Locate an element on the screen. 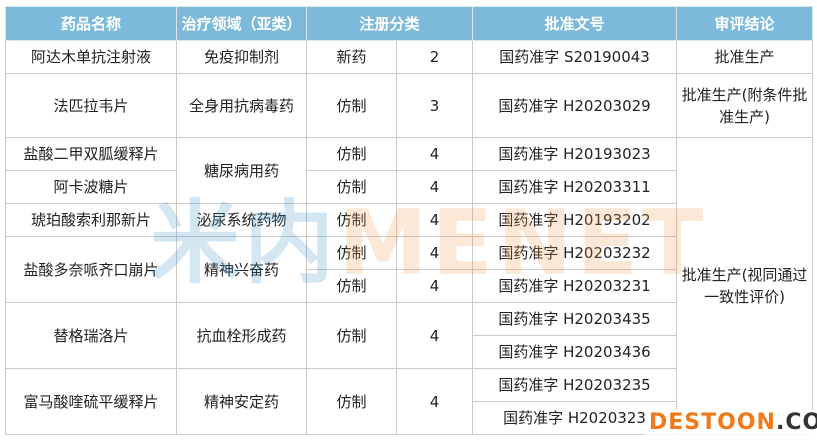 The width and height of the screenshot is (817, 444). table-cell: 国药准字 H20193202 is located at coordinates (575, 220).